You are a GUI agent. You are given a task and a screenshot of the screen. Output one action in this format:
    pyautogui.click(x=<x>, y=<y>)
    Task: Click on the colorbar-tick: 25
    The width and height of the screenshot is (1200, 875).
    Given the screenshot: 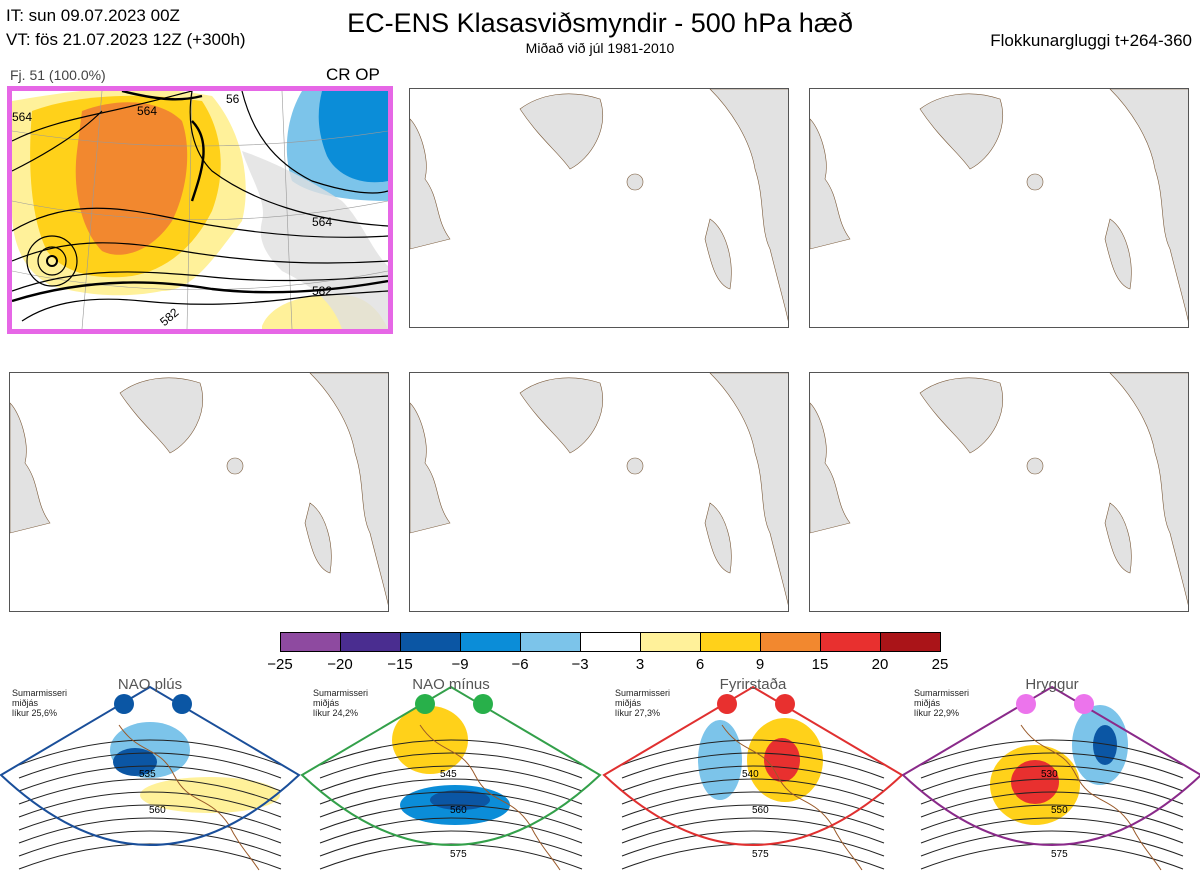 What is the action you would take?
    pyautogui.click(x=940, y=664)
    